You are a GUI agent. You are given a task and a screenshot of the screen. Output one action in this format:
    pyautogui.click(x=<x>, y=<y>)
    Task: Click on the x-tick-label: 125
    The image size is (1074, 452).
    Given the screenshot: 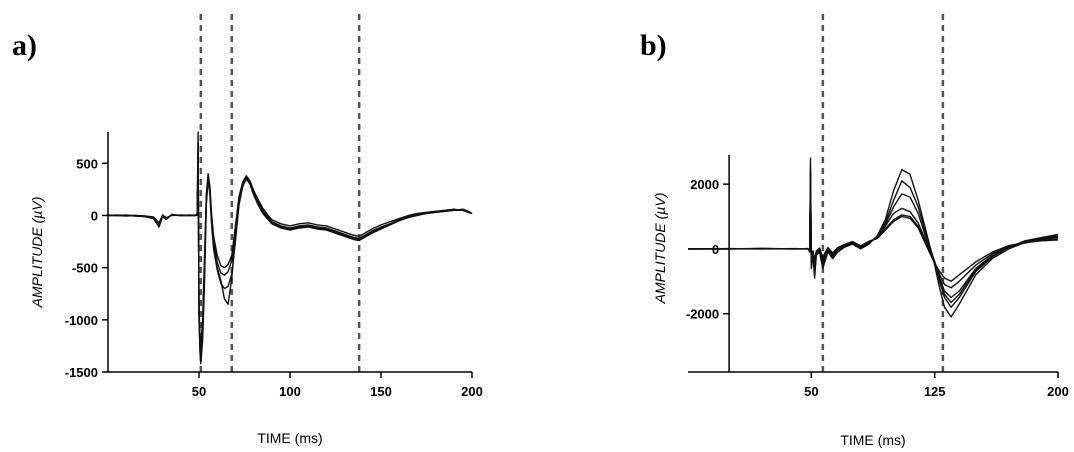 What is the action you would take?
    pyautogui.click(x=935, y=391)
    